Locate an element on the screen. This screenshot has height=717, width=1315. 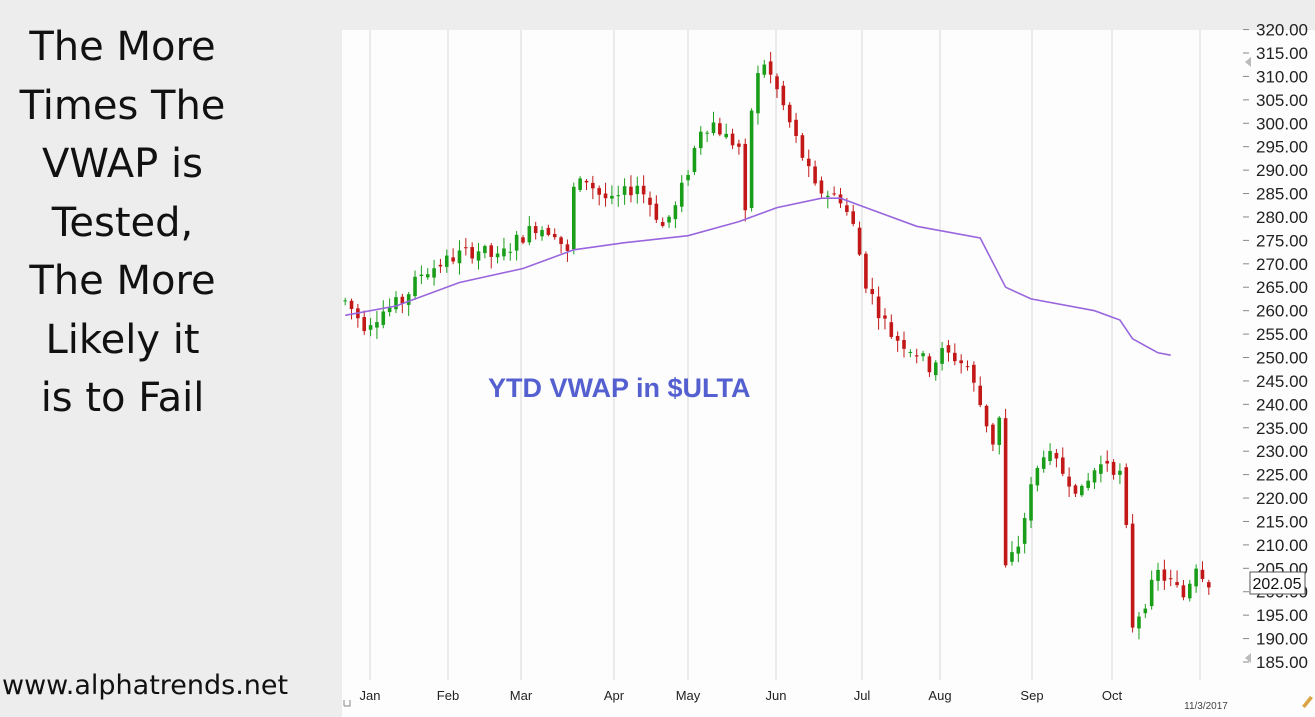
y-tick-label: 305.00 is located at coordinates (1282, 100).